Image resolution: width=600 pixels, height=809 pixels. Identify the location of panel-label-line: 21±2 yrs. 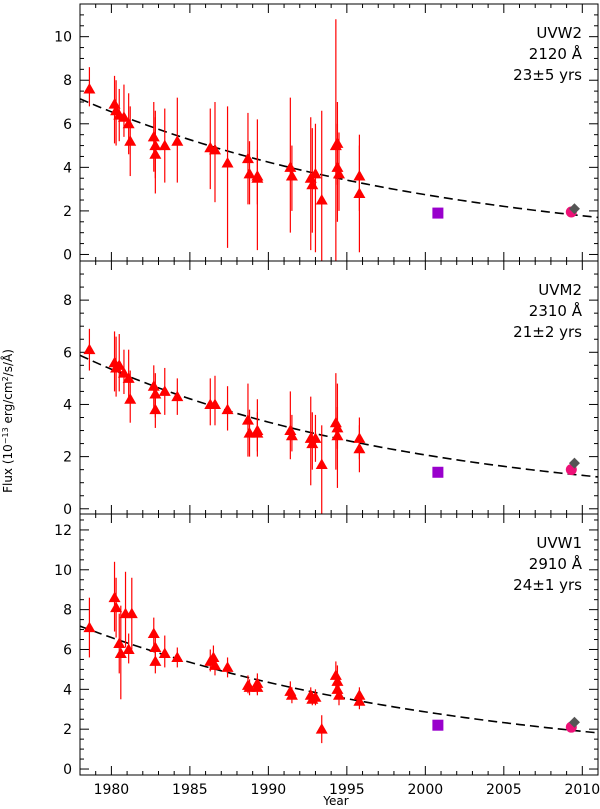
(547, 332).